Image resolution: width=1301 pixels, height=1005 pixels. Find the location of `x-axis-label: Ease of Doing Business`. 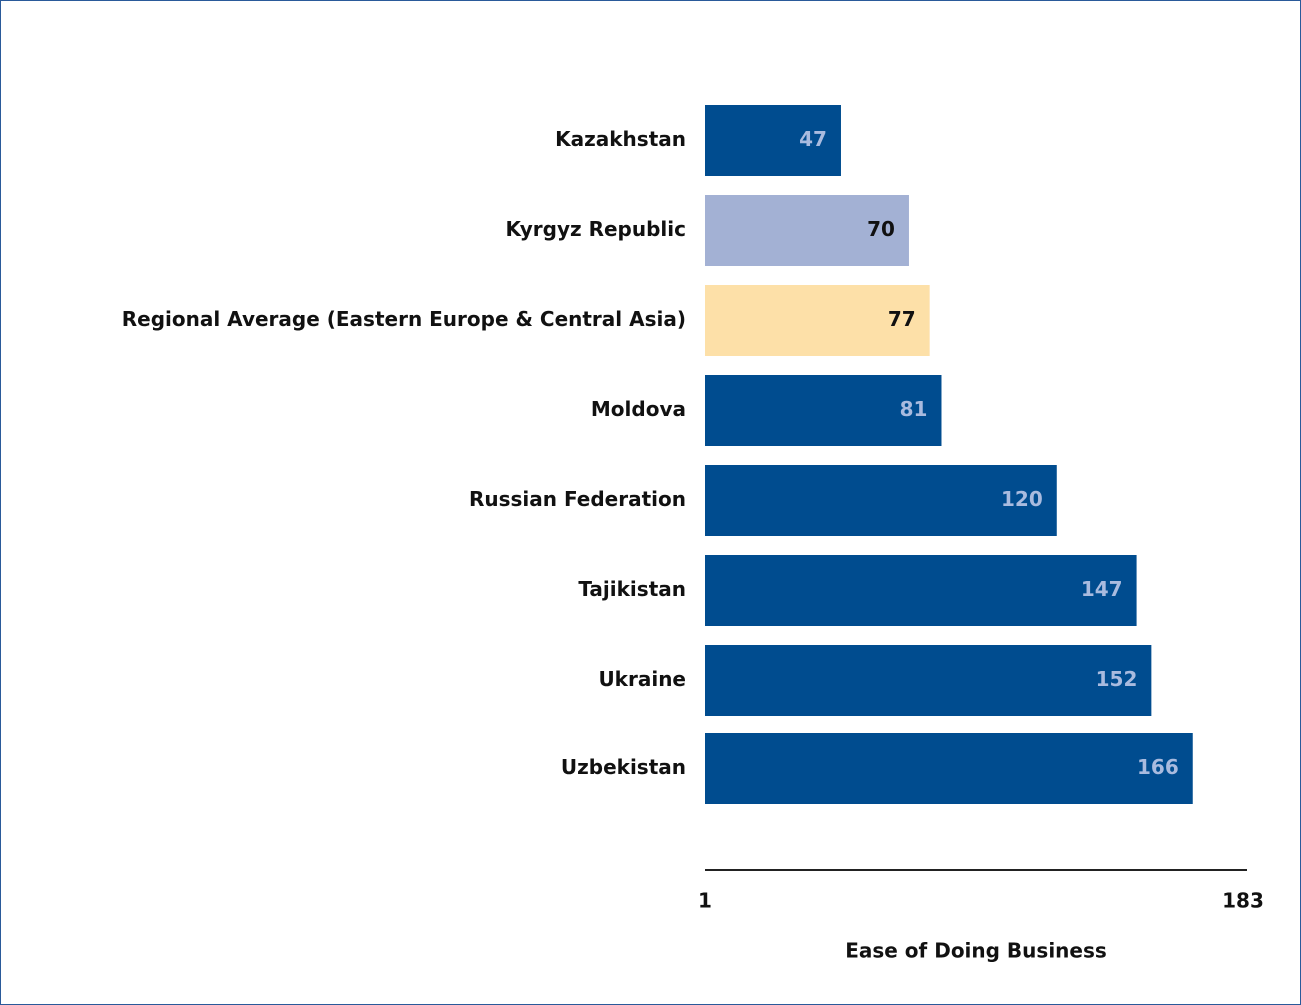

x-axis-label: Ease of Doing Business is located at coordinates (976, 951).